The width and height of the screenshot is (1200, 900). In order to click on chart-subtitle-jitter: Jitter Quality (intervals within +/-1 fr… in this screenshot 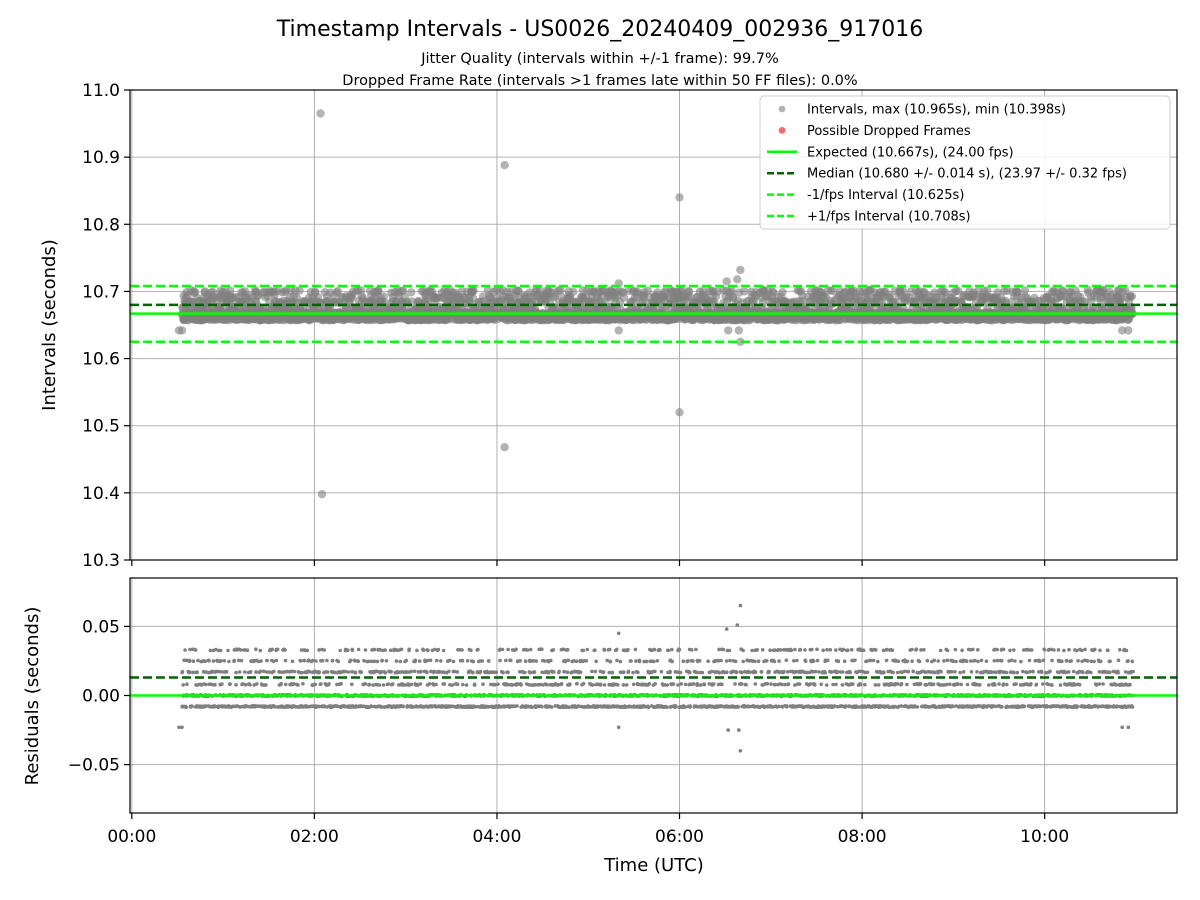, I will do `click(599, 59)`.